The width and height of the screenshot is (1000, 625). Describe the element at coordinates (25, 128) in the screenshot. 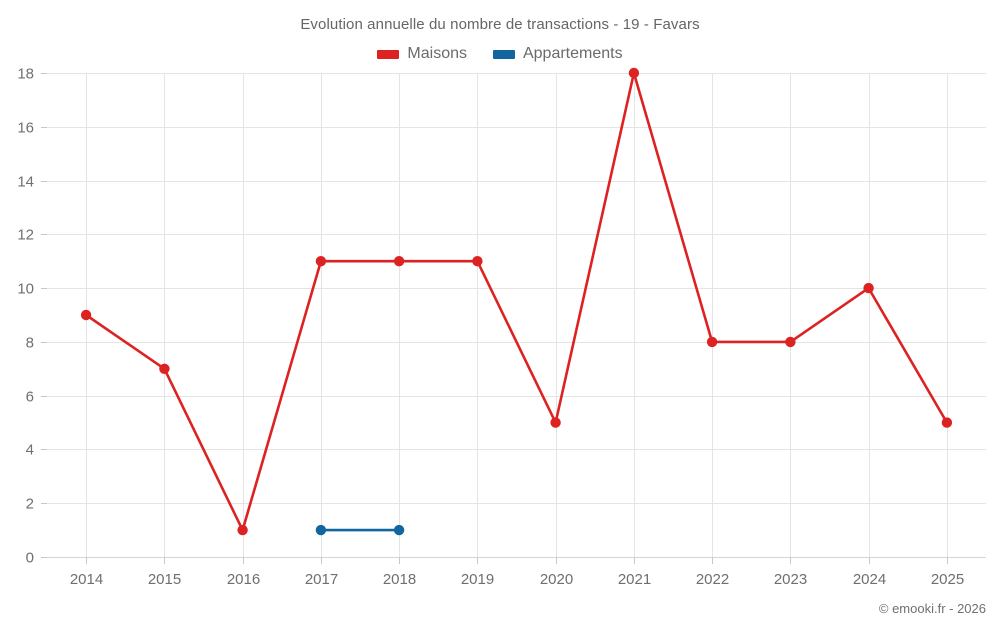

I see `y-tick-label: 16` at that location.